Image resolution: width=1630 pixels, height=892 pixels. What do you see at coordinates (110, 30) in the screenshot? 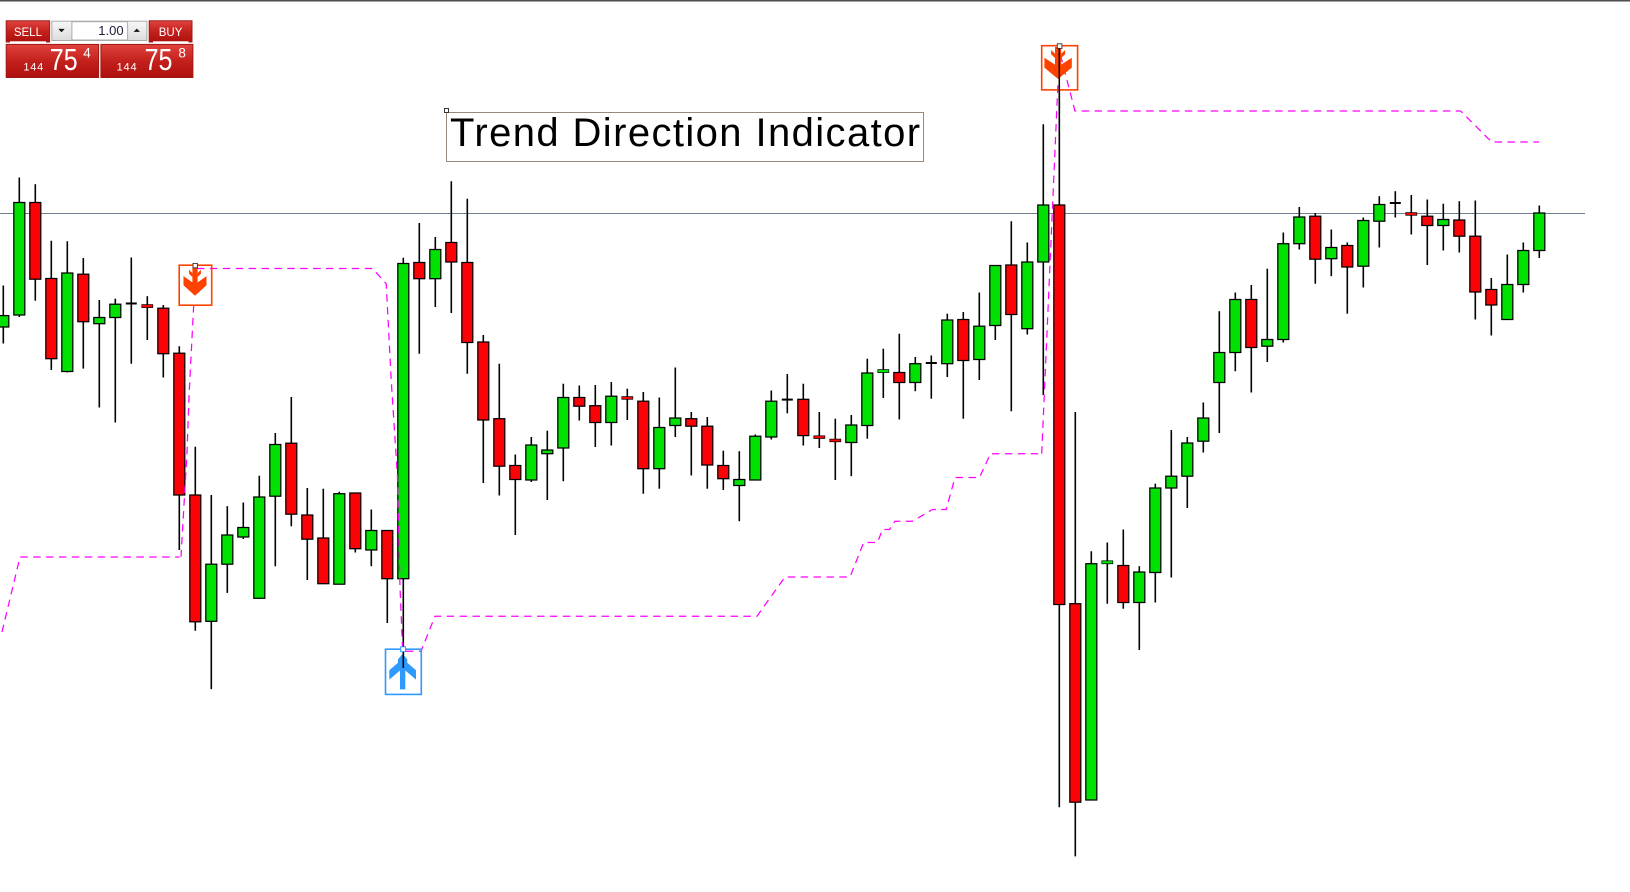
I see `svg-text: 1.00` at bounding box center [110, 30].